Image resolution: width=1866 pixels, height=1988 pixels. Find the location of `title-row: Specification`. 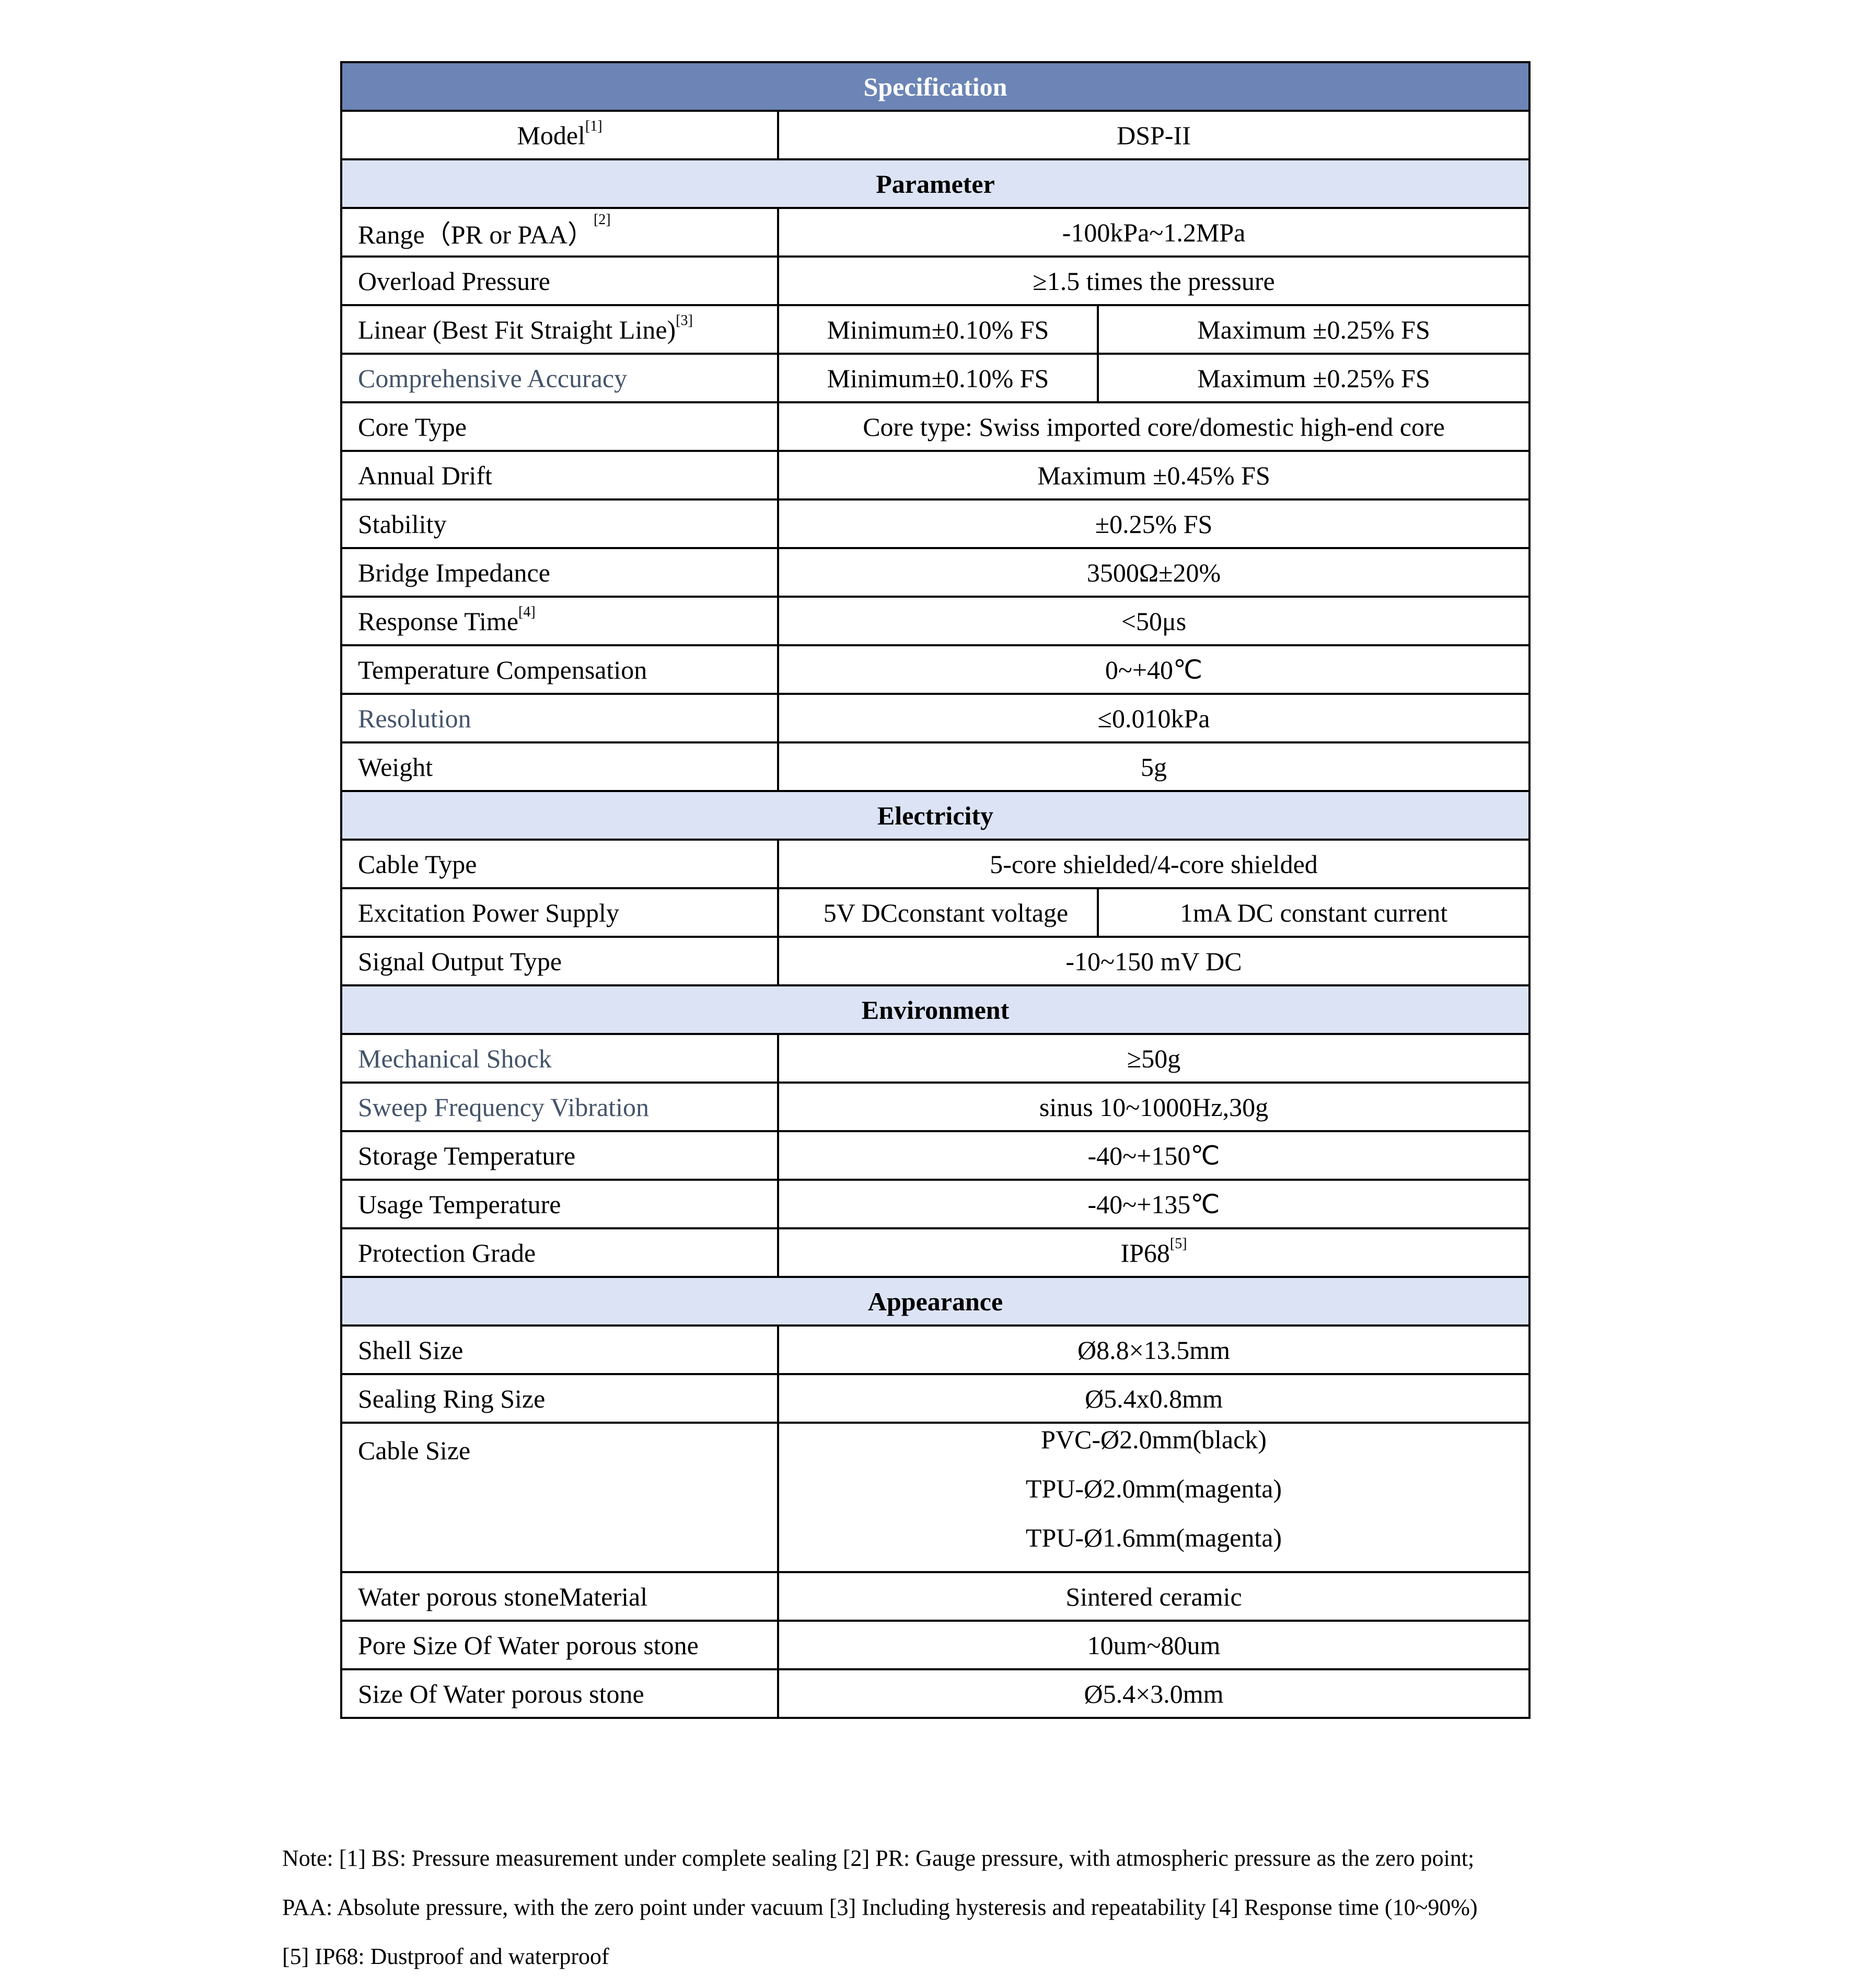

title-row: Specification is located at coordinates (935, 86).